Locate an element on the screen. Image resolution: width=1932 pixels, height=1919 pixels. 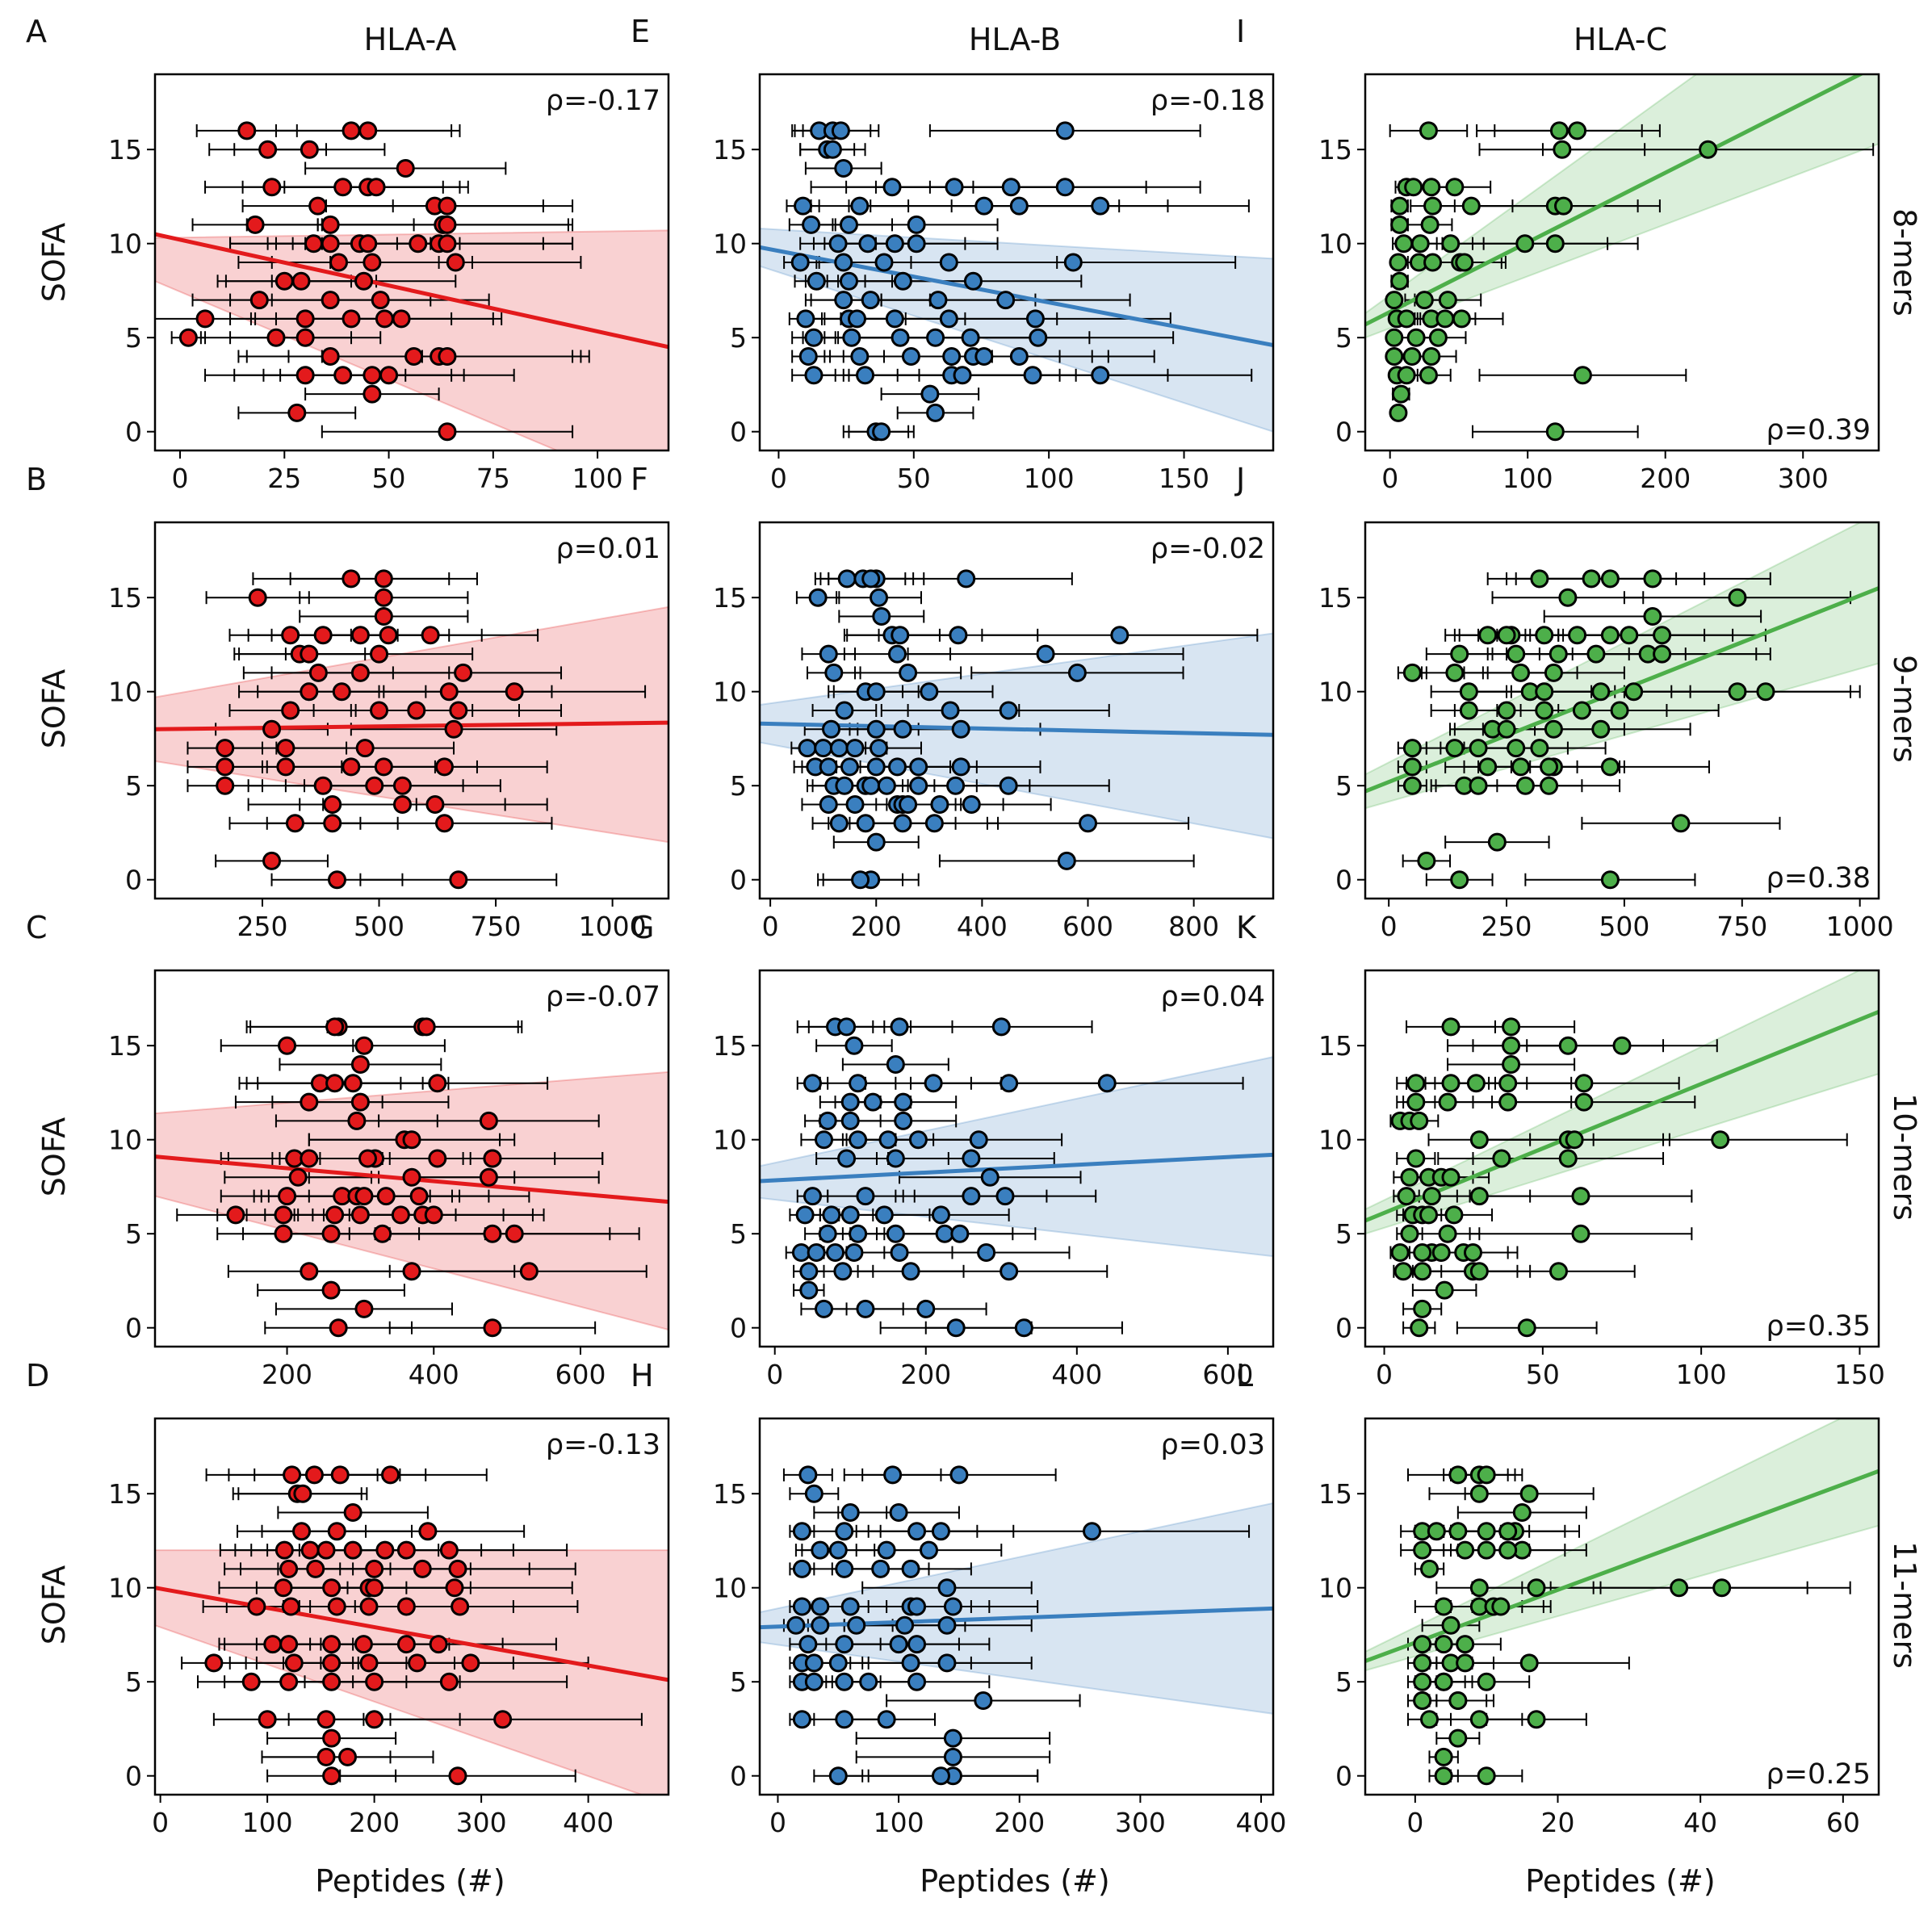
plot-area-d is located at coordinates (412, 1630).